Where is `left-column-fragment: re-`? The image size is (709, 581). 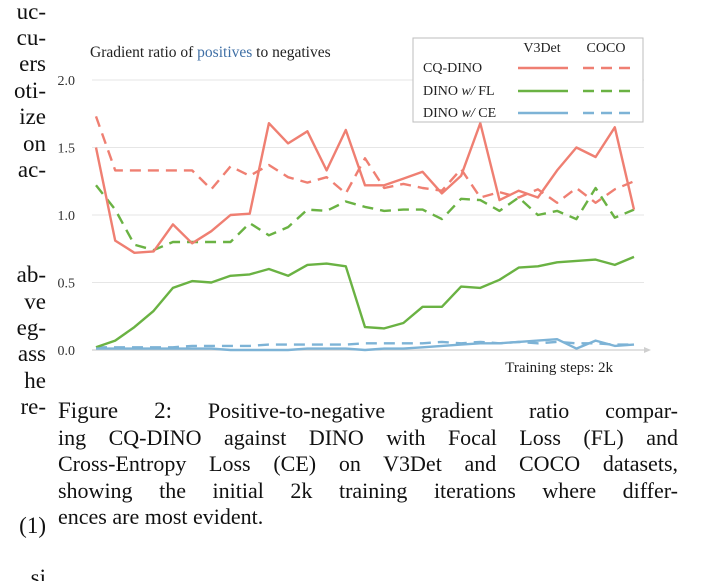
left-column-fragment: re- is located at coordinates (33, 406).